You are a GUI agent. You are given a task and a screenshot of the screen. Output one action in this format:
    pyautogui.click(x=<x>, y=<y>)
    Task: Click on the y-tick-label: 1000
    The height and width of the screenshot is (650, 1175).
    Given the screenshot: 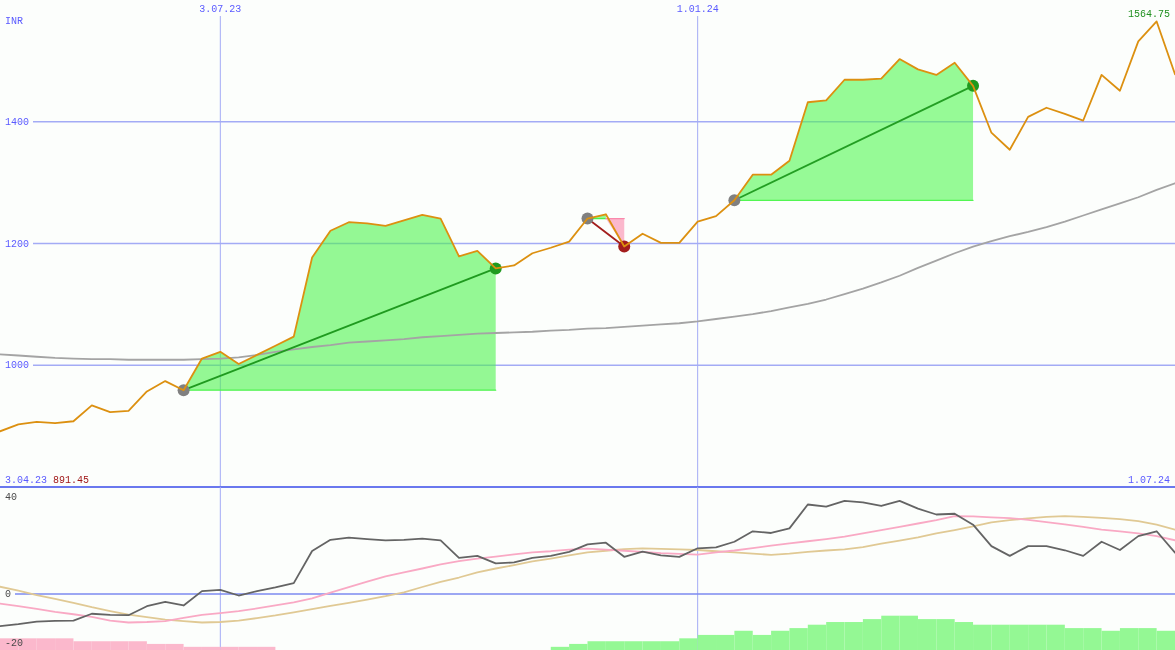 What is the action you would take?
    pyautogui.click(x=17, y=365)
    